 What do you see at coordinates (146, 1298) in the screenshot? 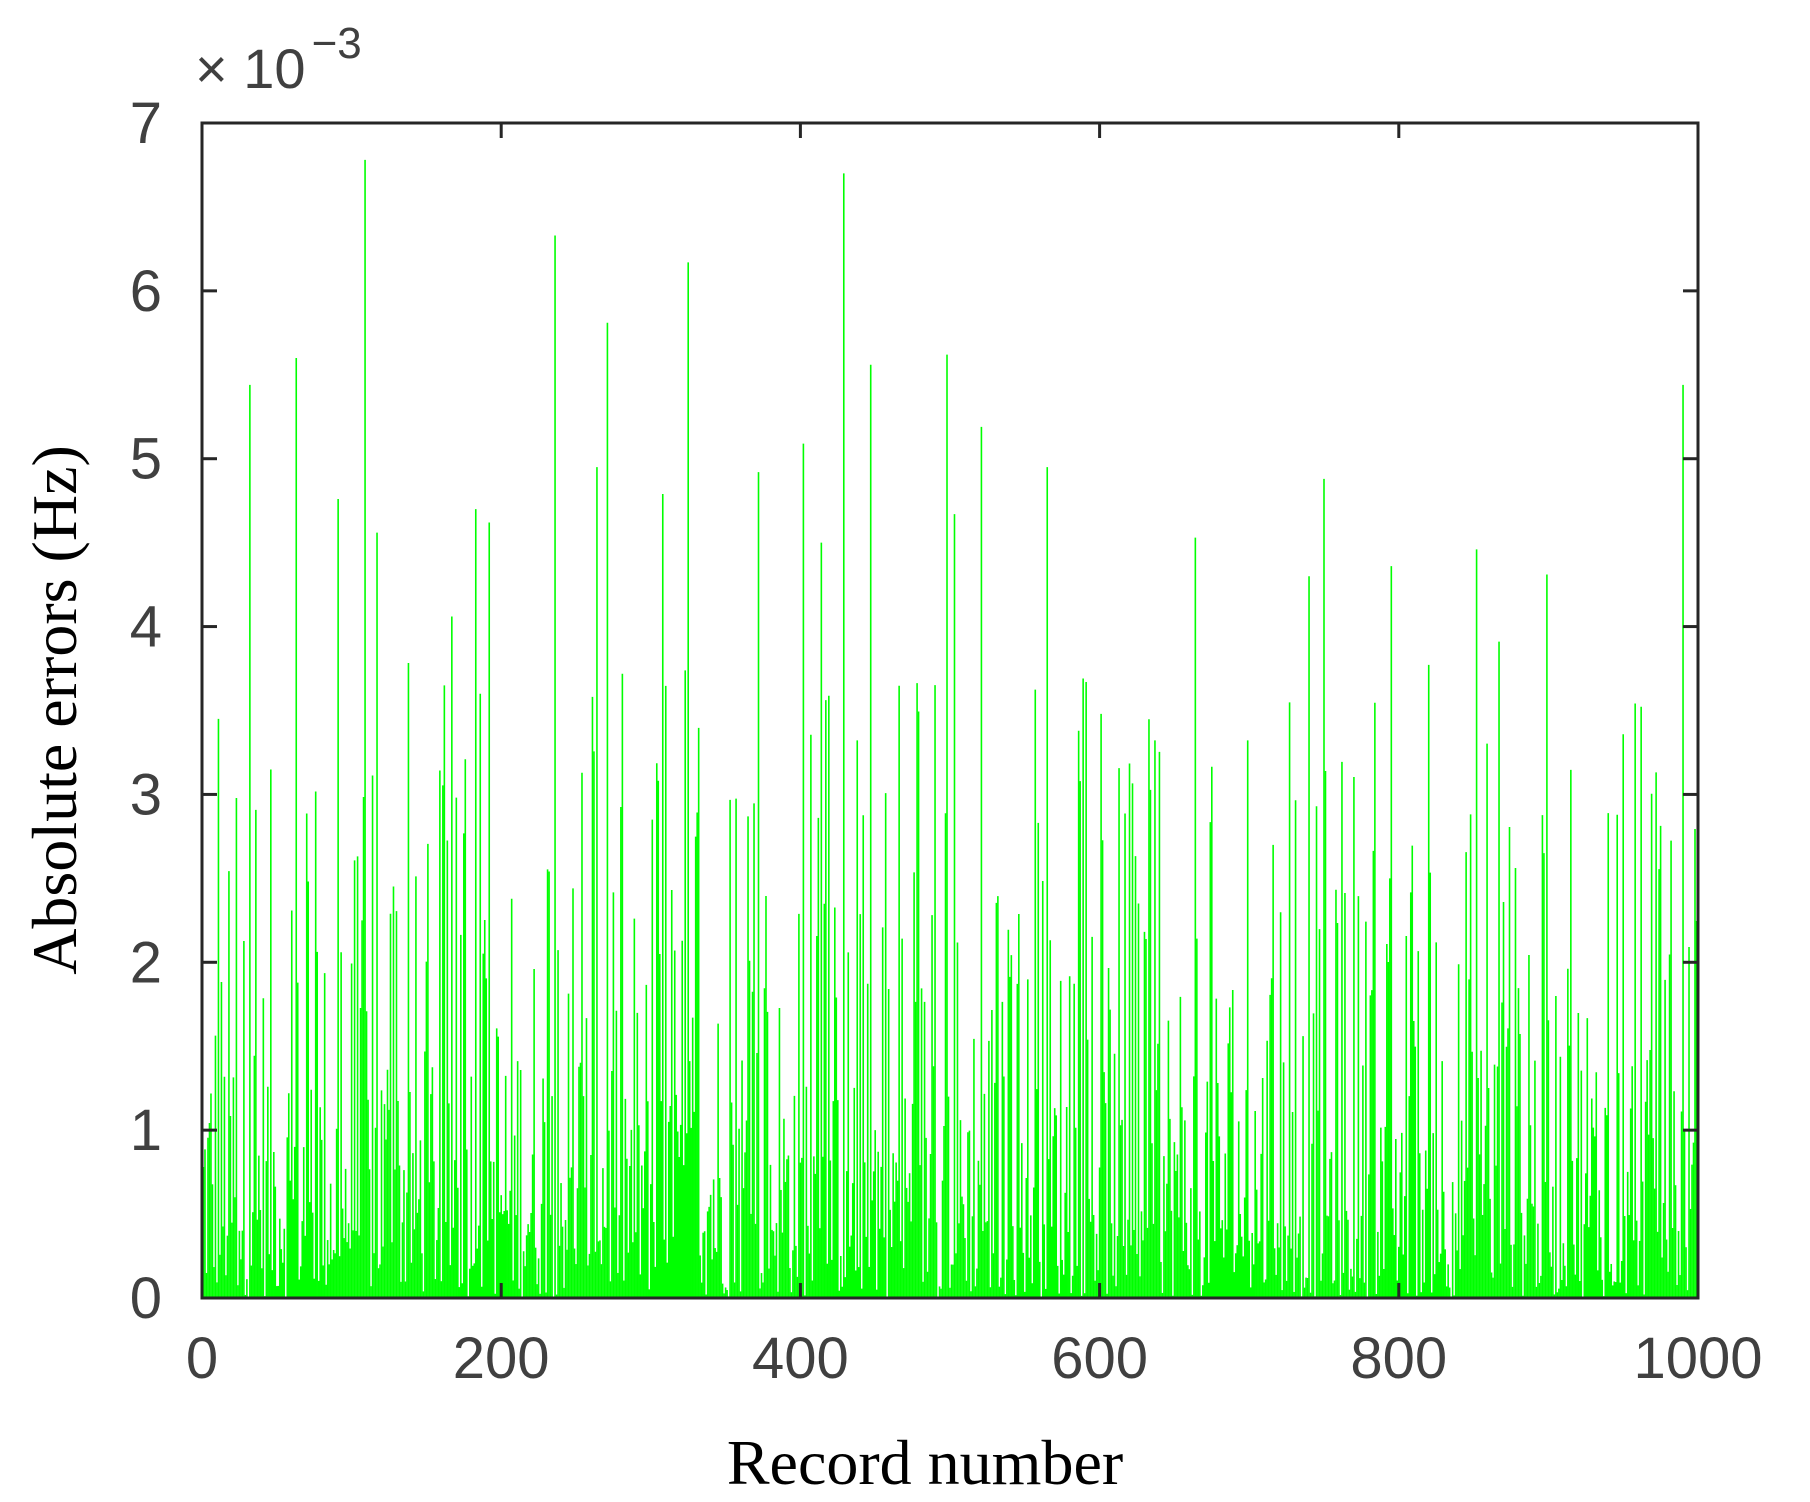
I see `y-tick-label: 0` at bounding box center [146, 1298].